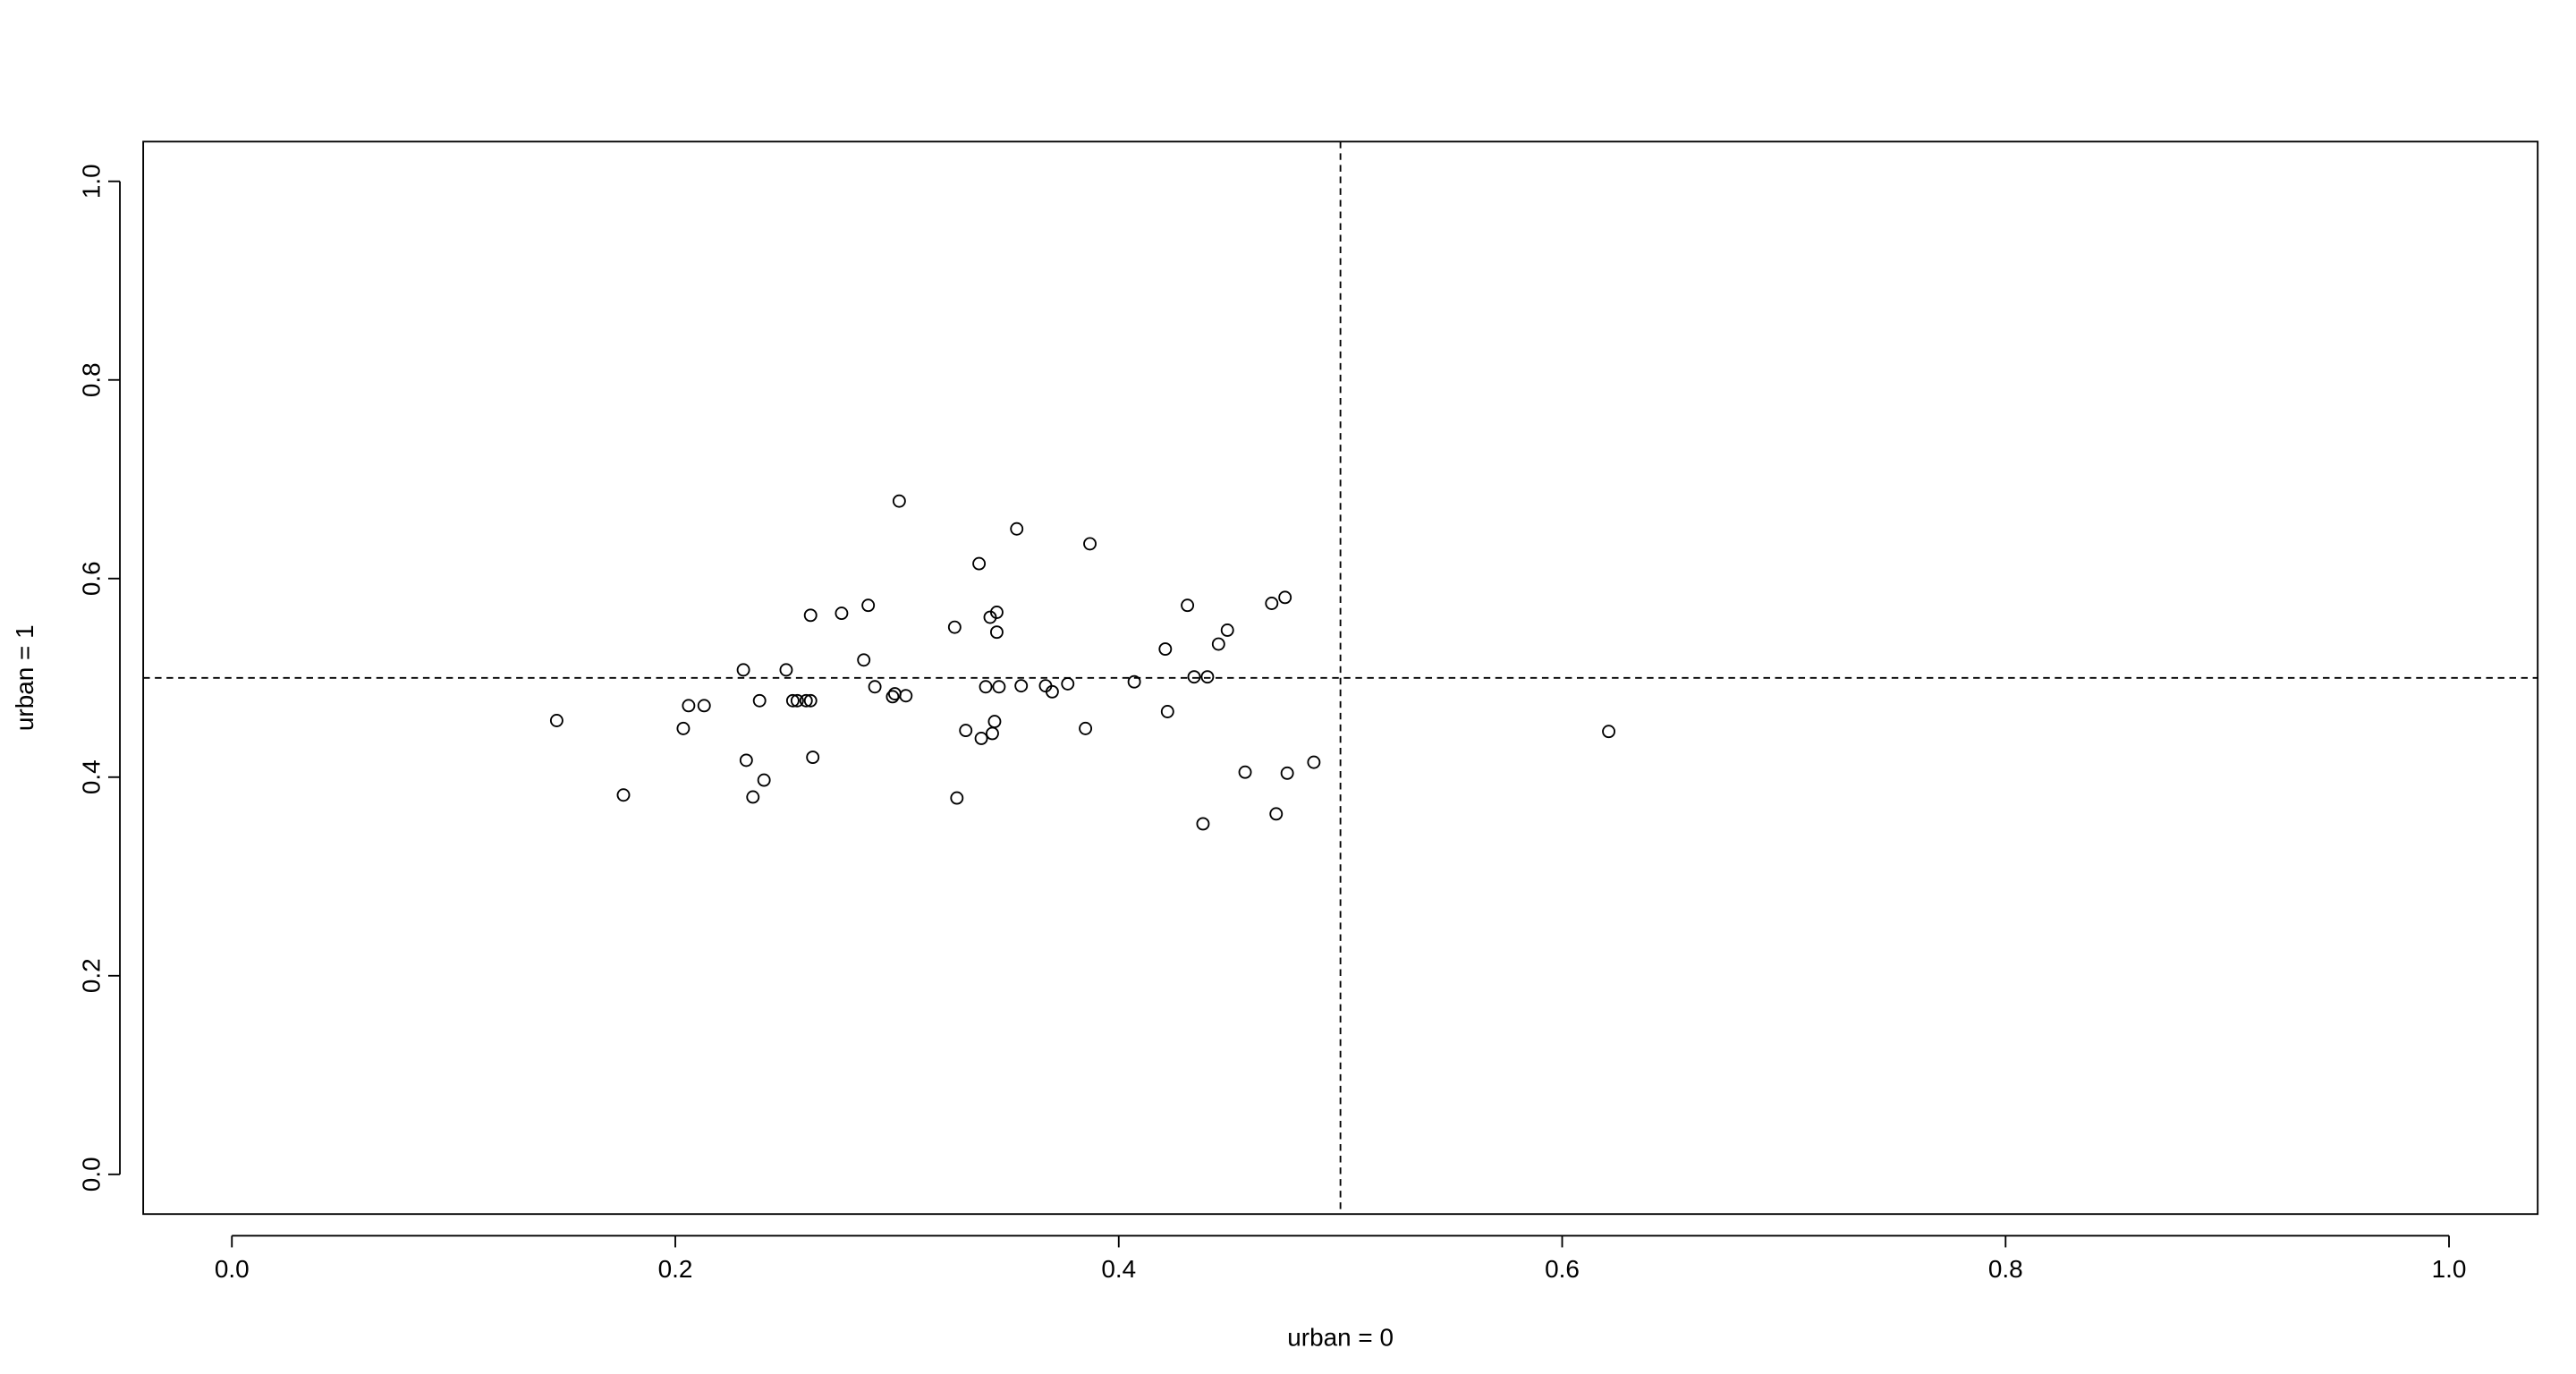 This screenshot has height=1374, width=2576. What do you see at coordinates (1118, 1269) in the screenshot?
I see `x-tick-label: 0.4` at bounding box center [1118, 1269].